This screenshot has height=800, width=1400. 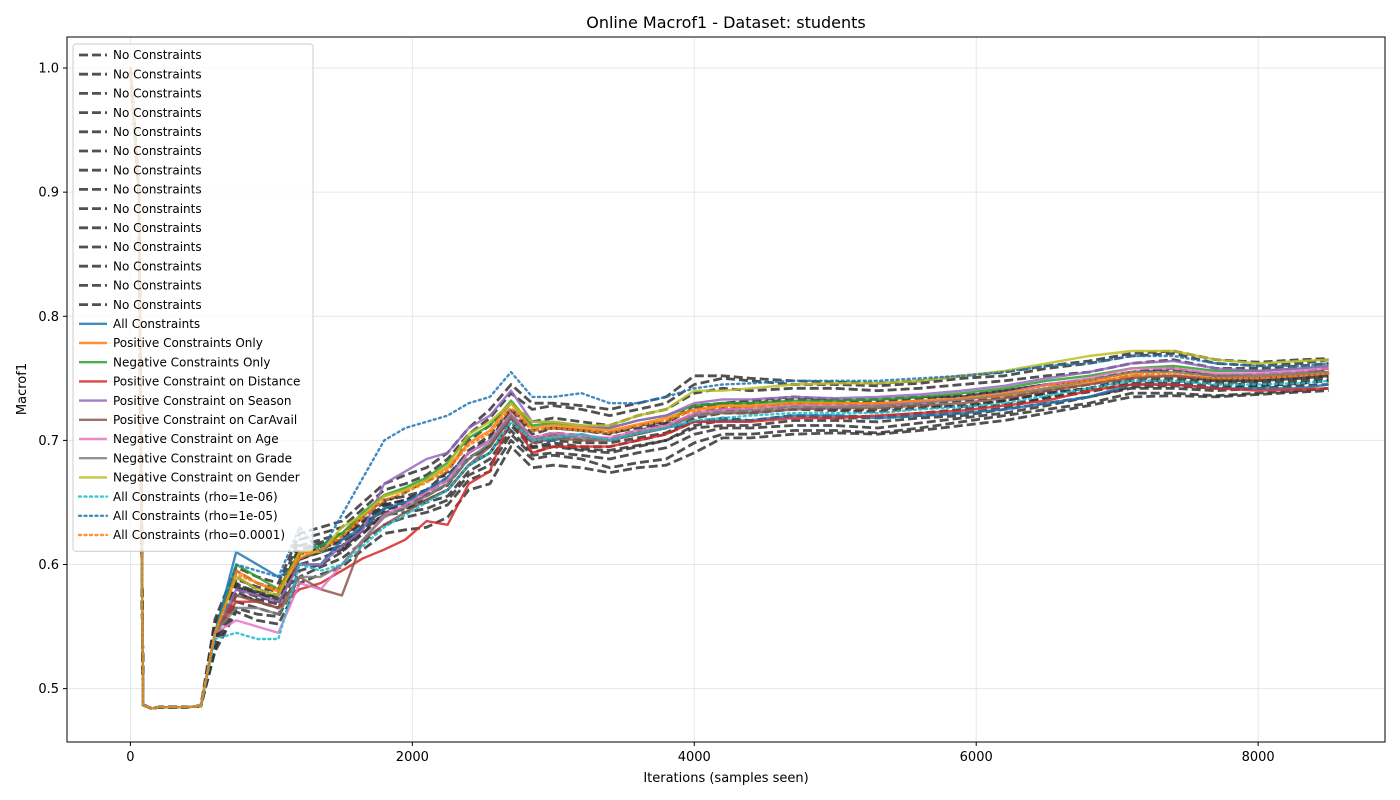 I want to click on y-tick-label: 0.7, so click(x=48, y=441).